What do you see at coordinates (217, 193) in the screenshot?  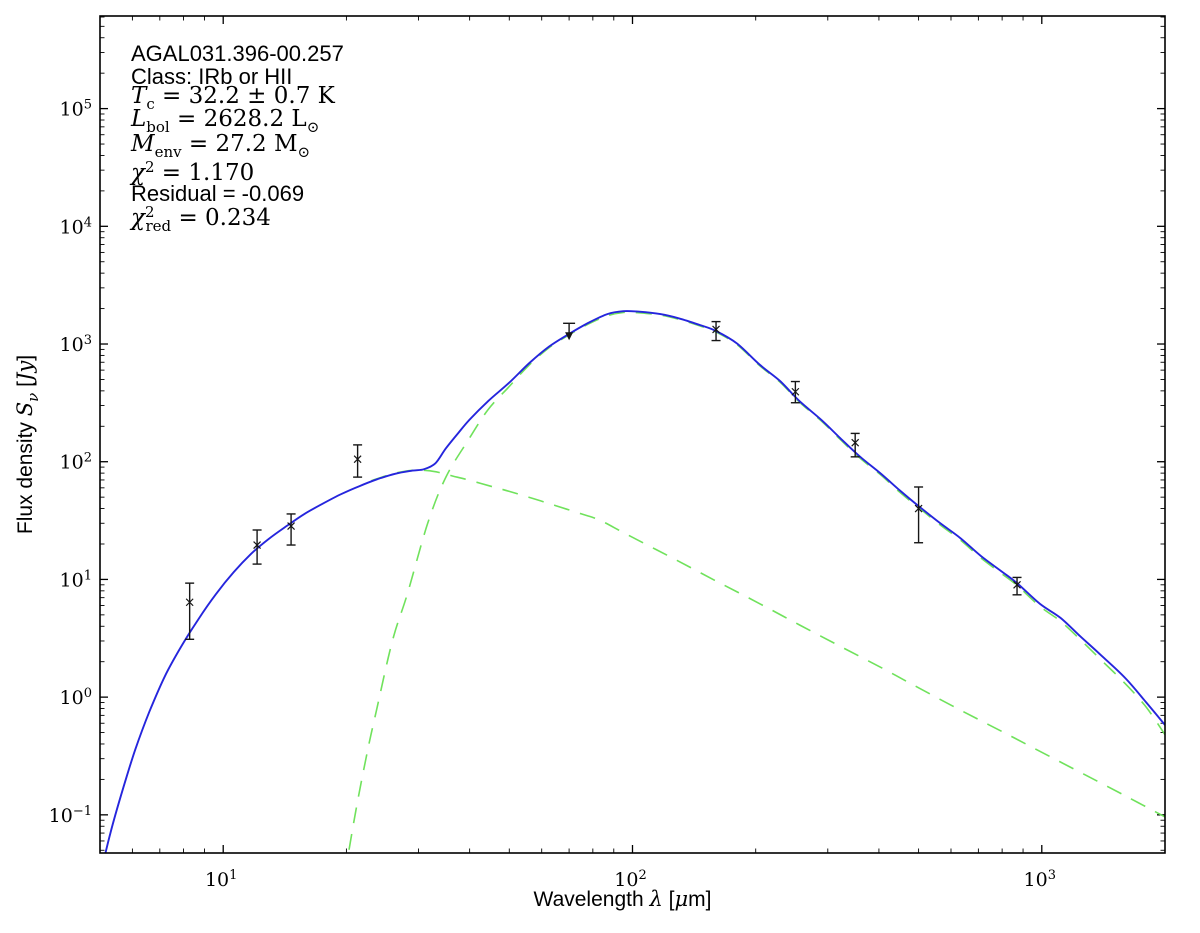 I see `annotation-line: Residual = -0.069` at bounding box center [217, 193].